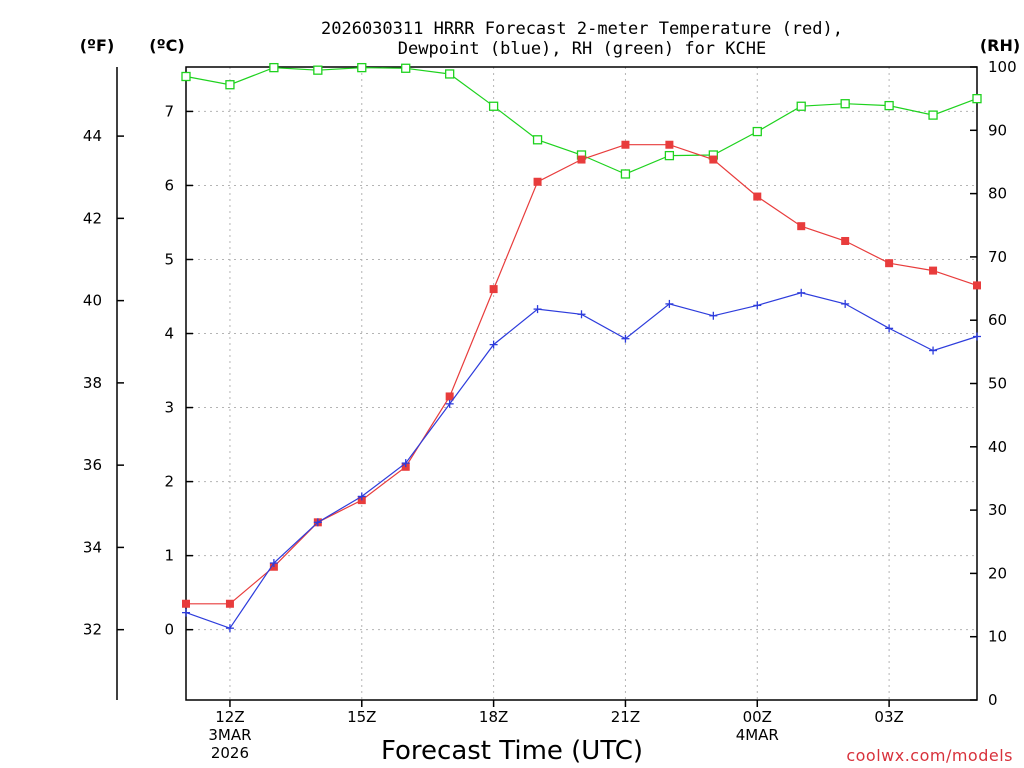  I want to click on x-tick-label: 4MAR, so click(757, 735).